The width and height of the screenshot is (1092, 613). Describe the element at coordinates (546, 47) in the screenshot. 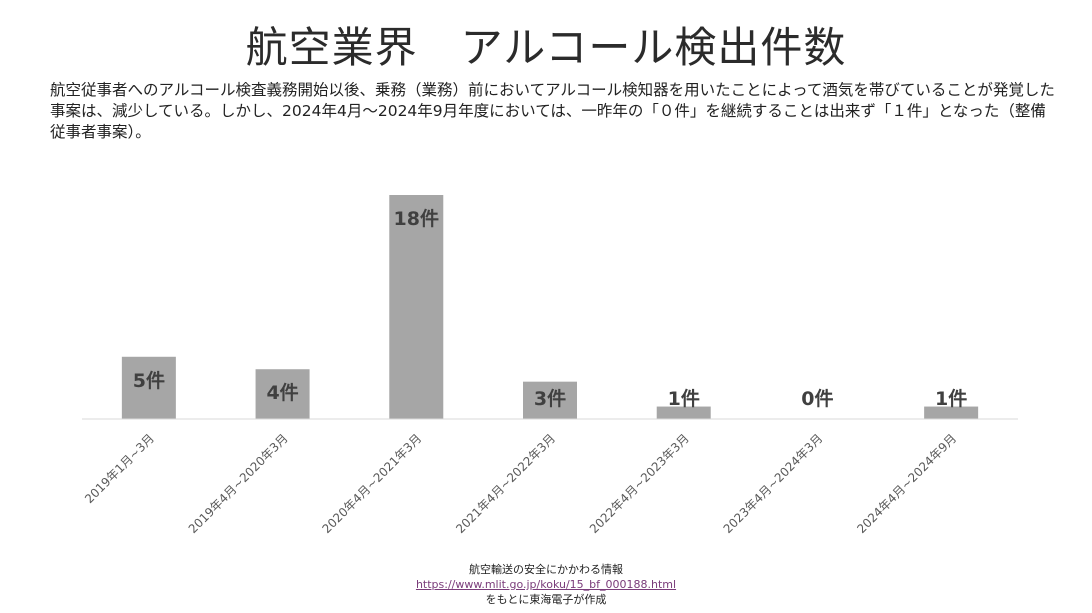

I see `page-title: 航空業界 アルコール検出件数` at that location.